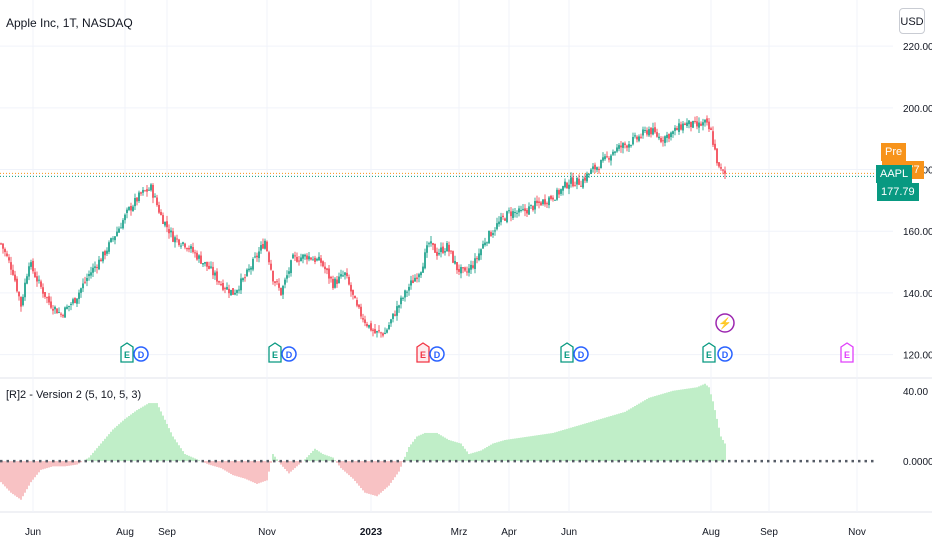 The image size is (932, 550). Describe the element at coordinates (725, 355) in the screenshot. I see `dividend-glyph: D` at that location.